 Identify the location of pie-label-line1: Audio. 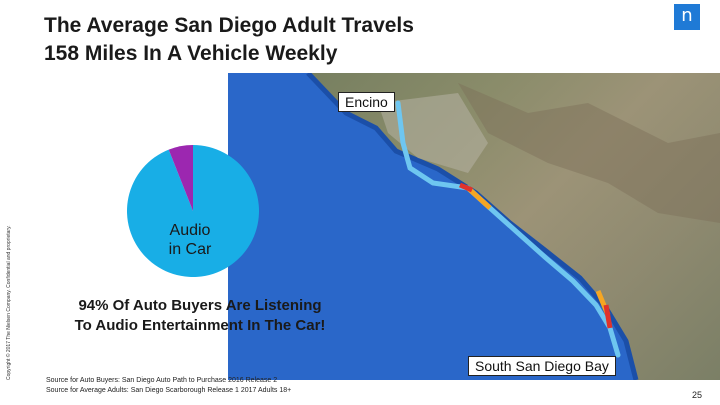
(190, 230).